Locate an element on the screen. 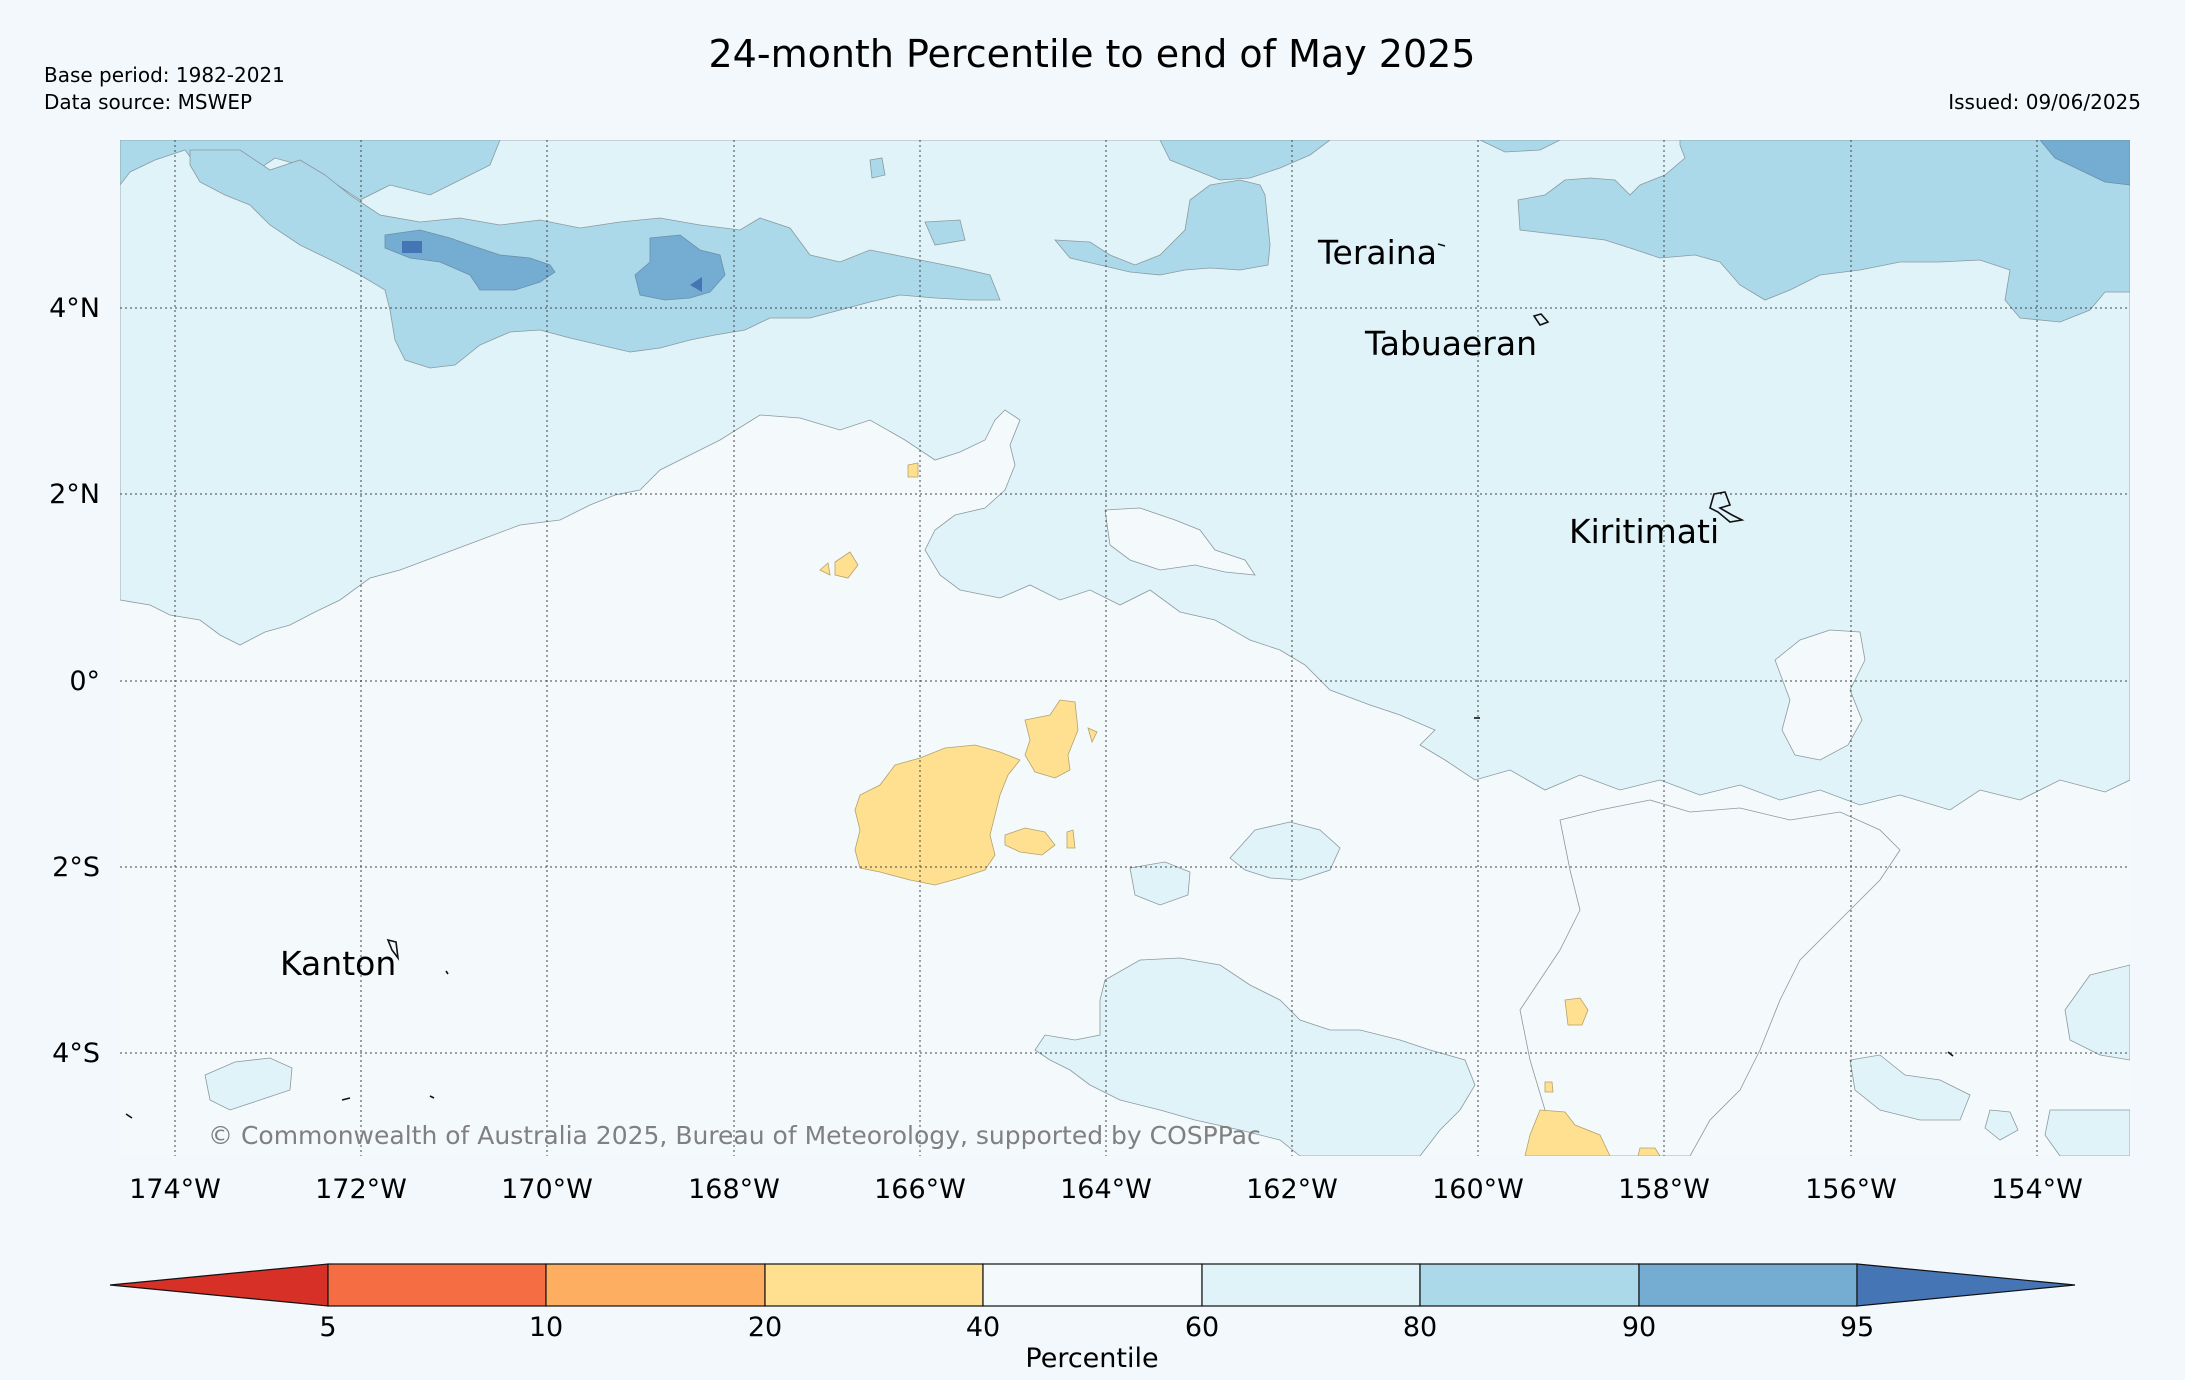 Image resolution: width=2185 pixels, height=1380 pixels. region-20-40-upper is located at coordinates (1051, 739).